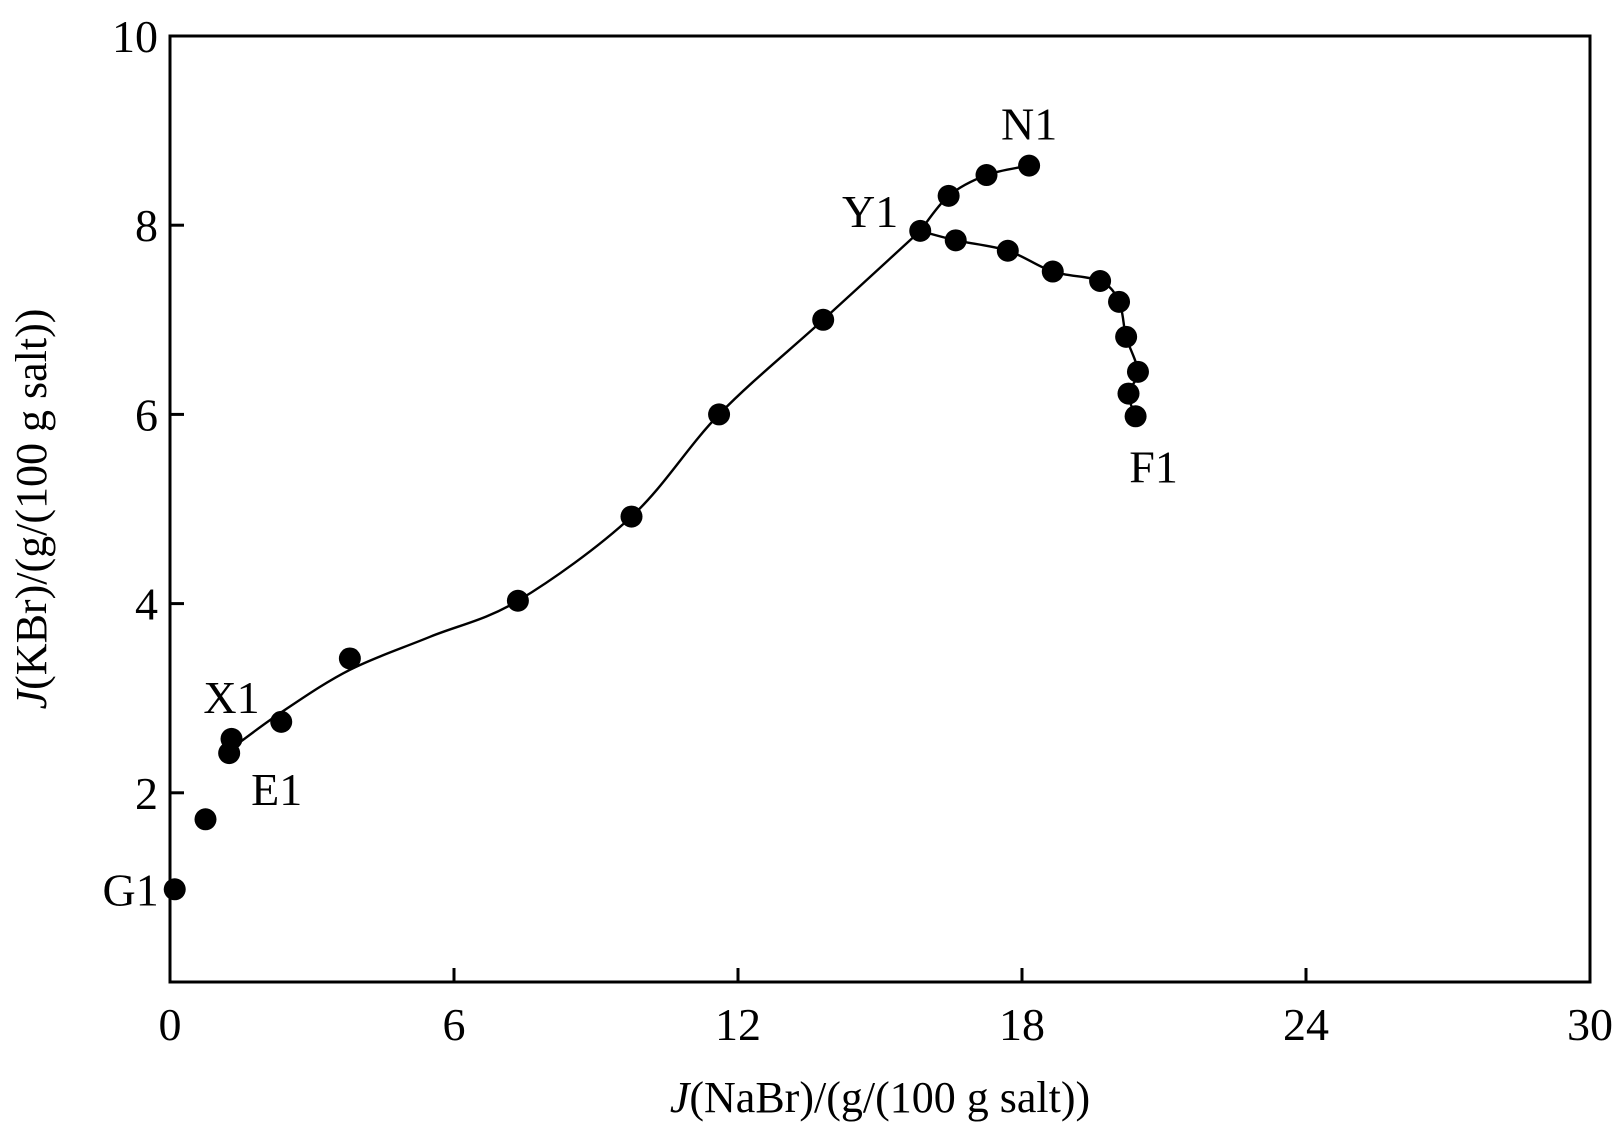 This screenshot has height=1130, width=1620. Describe the element at coordinates (146, 225) in the screenshot. I see `y-tick-label: 8` at that location.